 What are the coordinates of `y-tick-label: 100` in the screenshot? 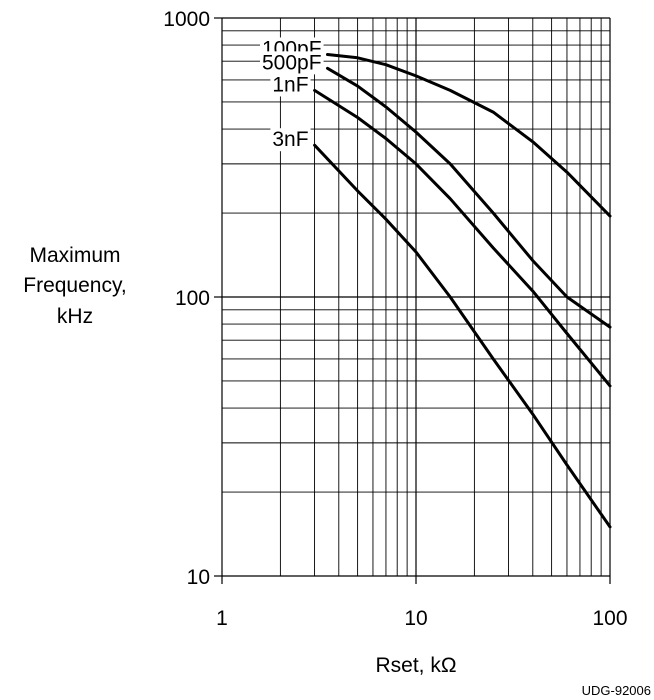 It's located at (192, 298).